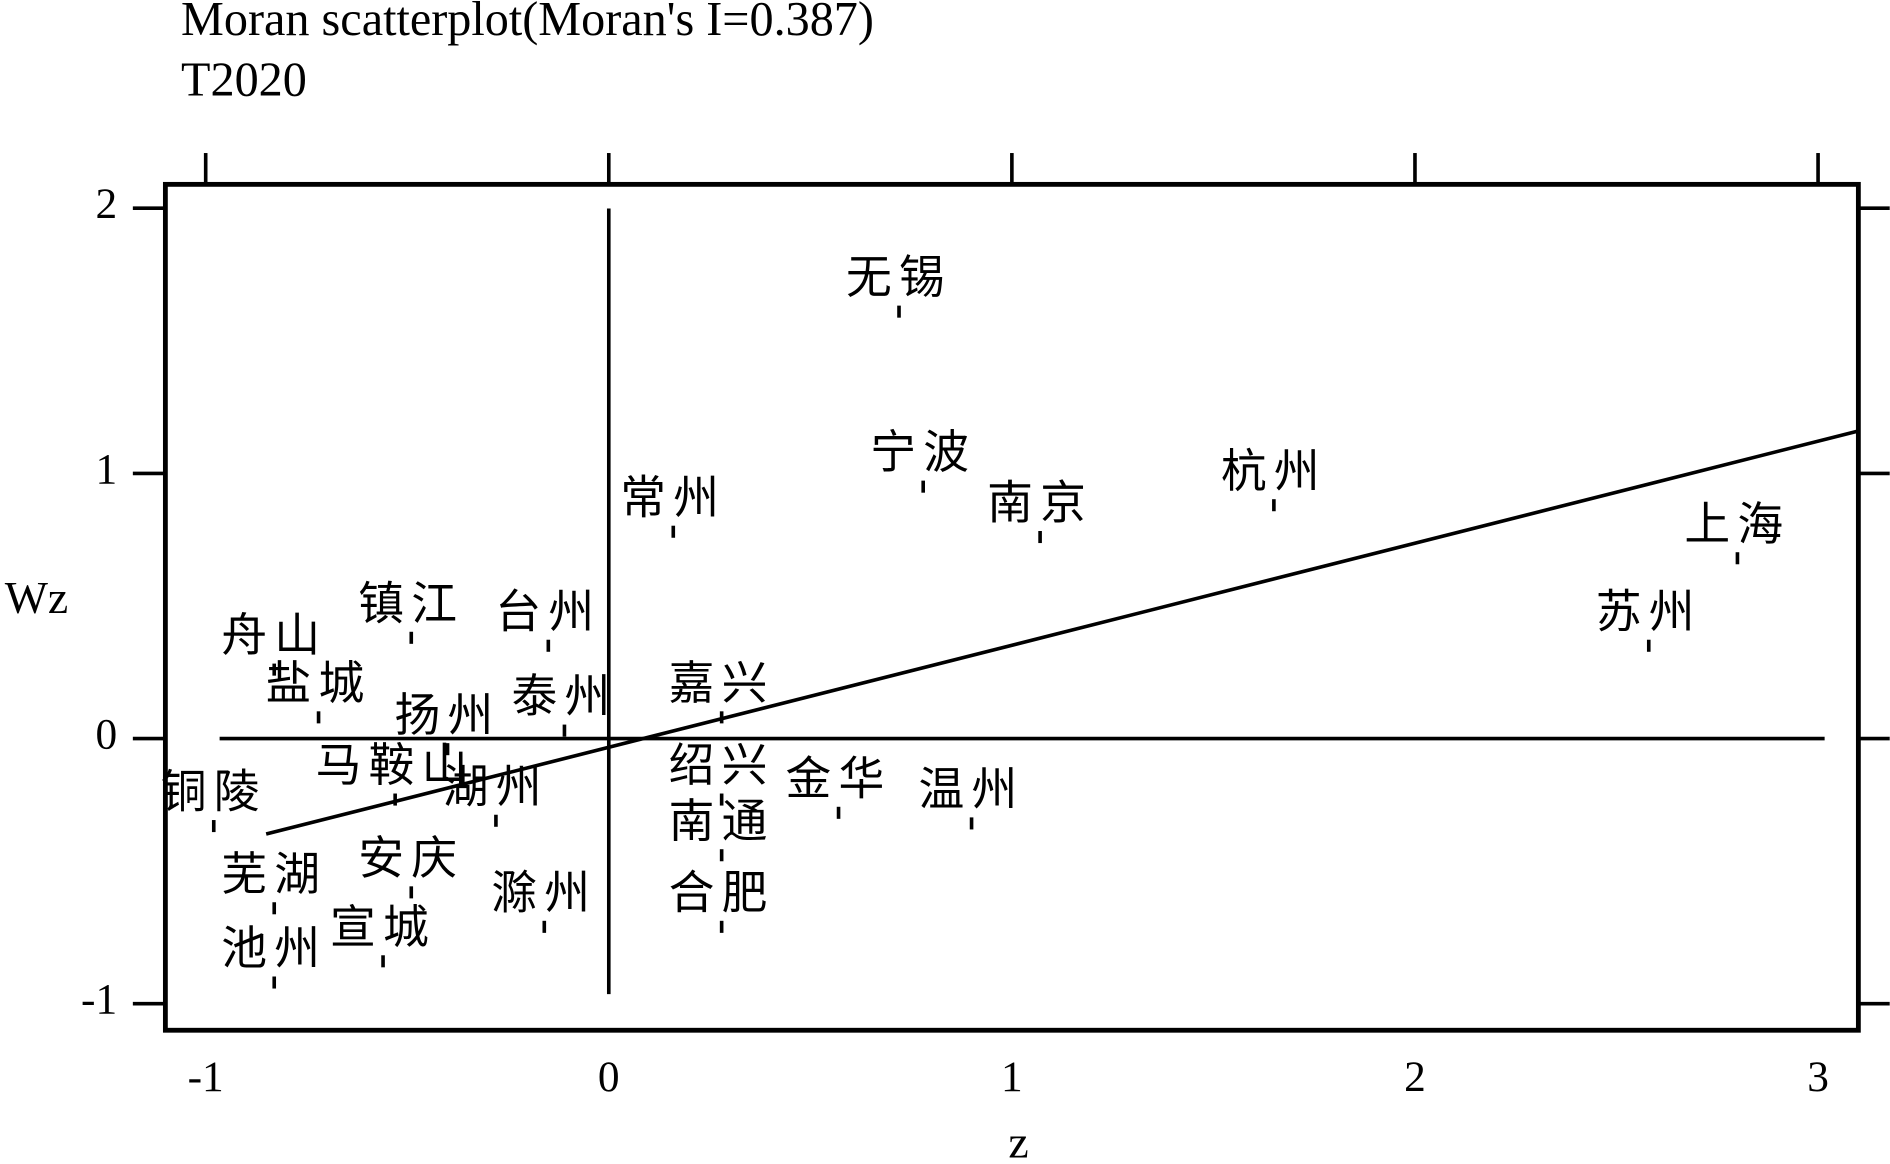 The width and height of the screenshot is (1890, 1164). I want to click on point-label: 无锡, so click(899, 277).